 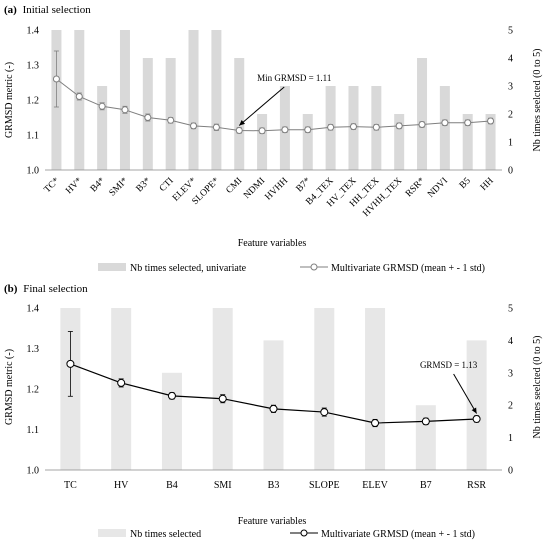 What do you see at coordinates (112, 267) in the screenshot?
I see `legend-a-bar-swatch` at bounding box center [112, 267].